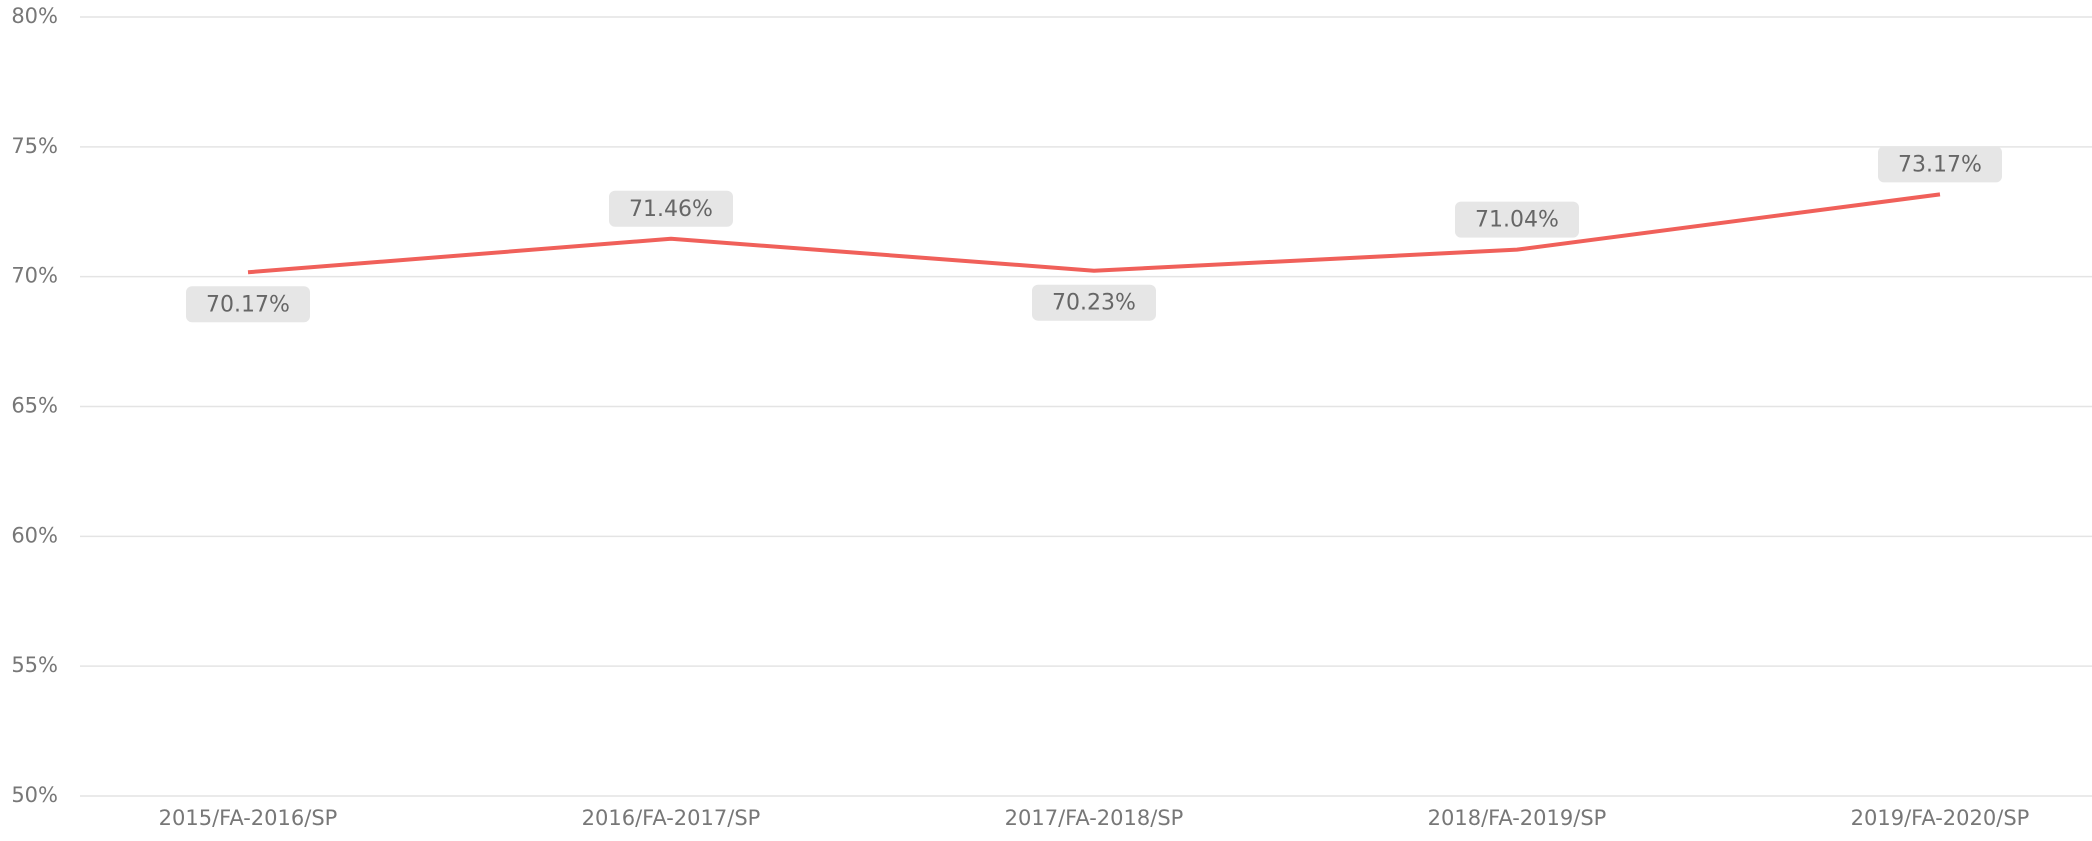  I want to click on y-tick-label: 55%, so click(34, 665).